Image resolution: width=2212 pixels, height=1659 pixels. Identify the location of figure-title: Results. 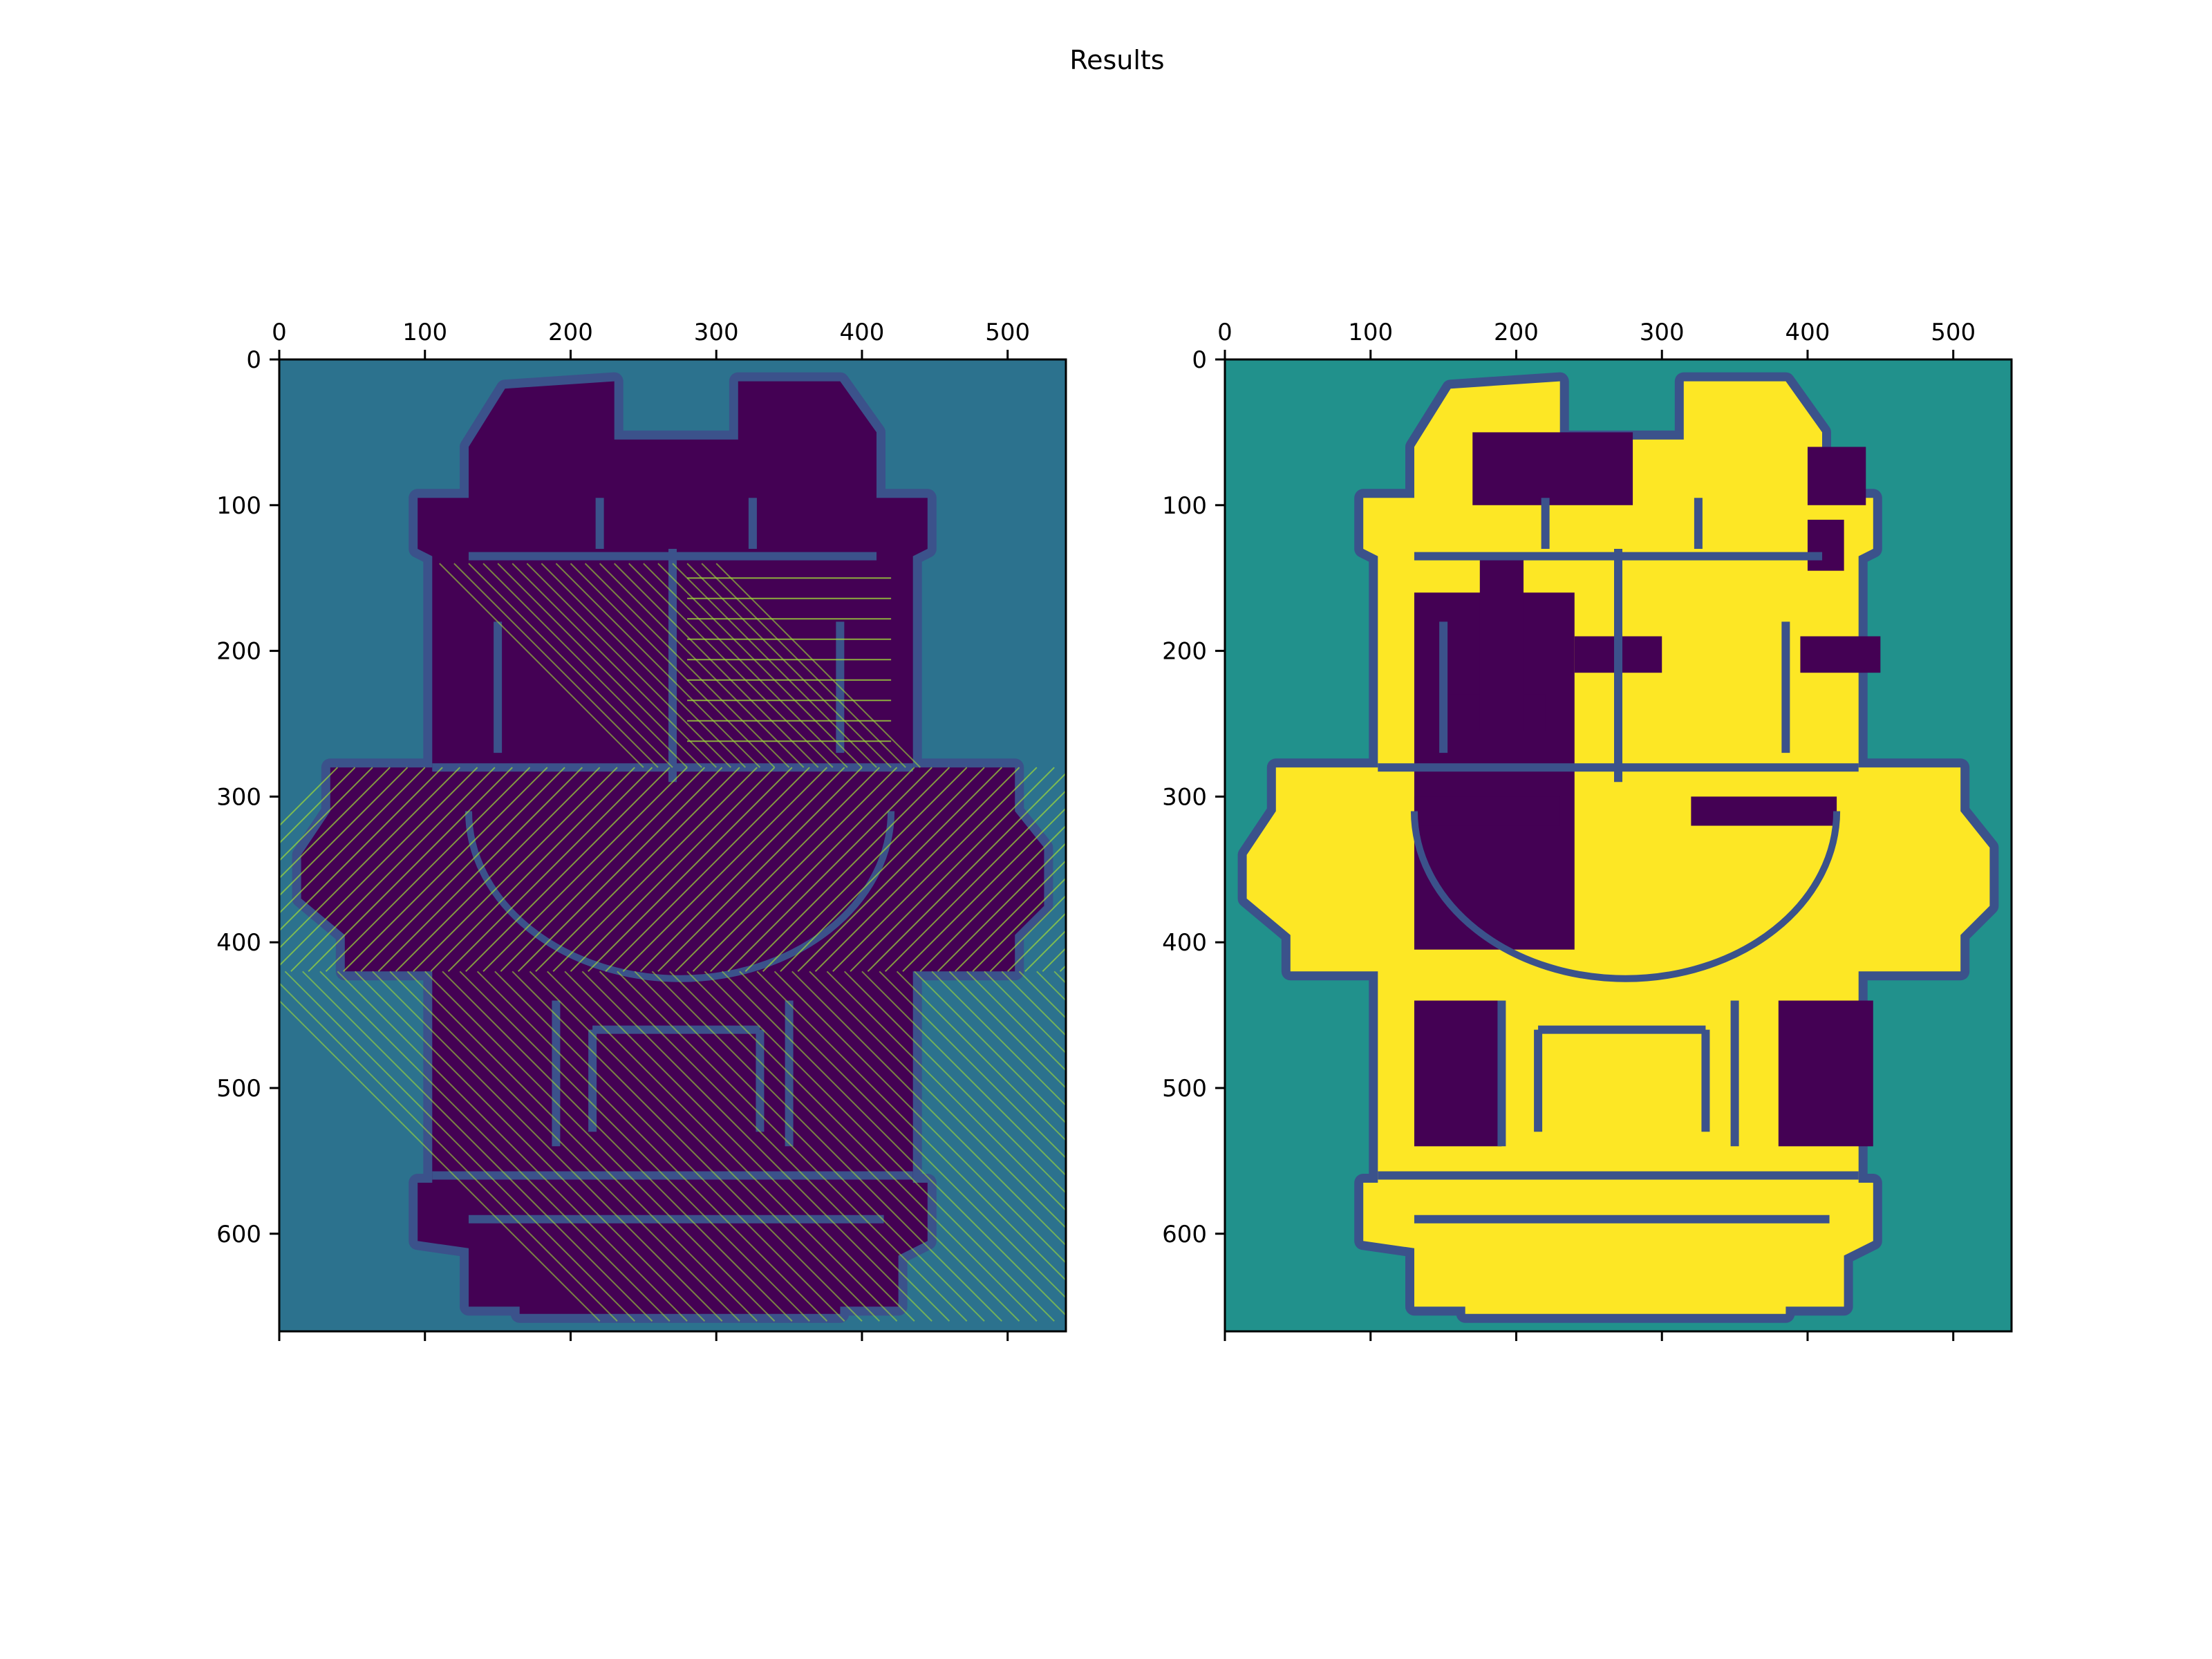
(1117, 60).